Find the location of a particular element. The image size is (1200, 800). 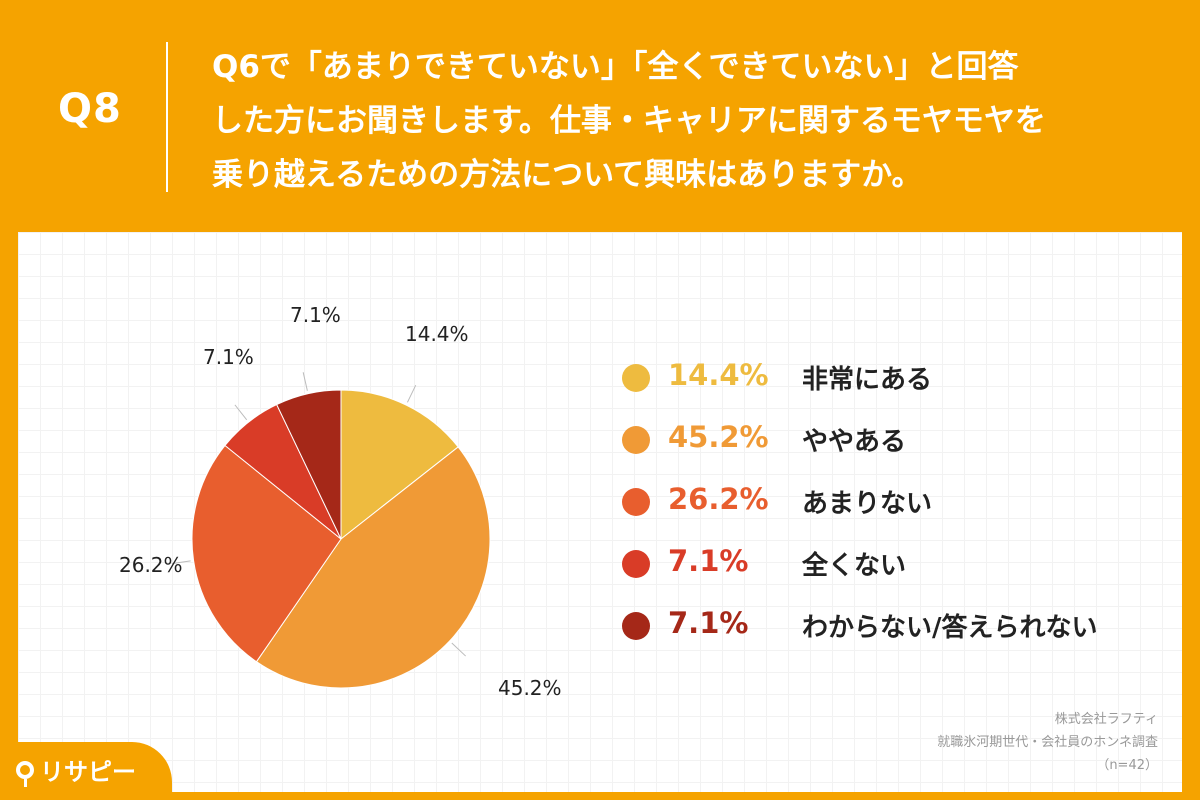

question-line: した方にお聞きします。仕事・キャリアに関するモヤモヤを is located at coordinates (629, 121).